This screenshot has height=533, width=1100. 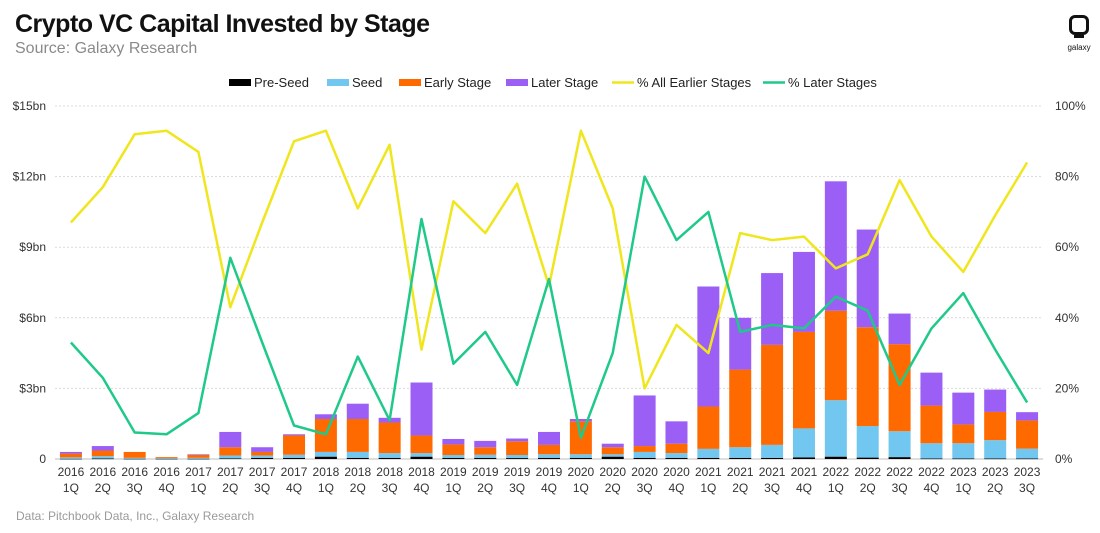 I want to click on left-tick-label: $15bn, so click(x=29, y=106).